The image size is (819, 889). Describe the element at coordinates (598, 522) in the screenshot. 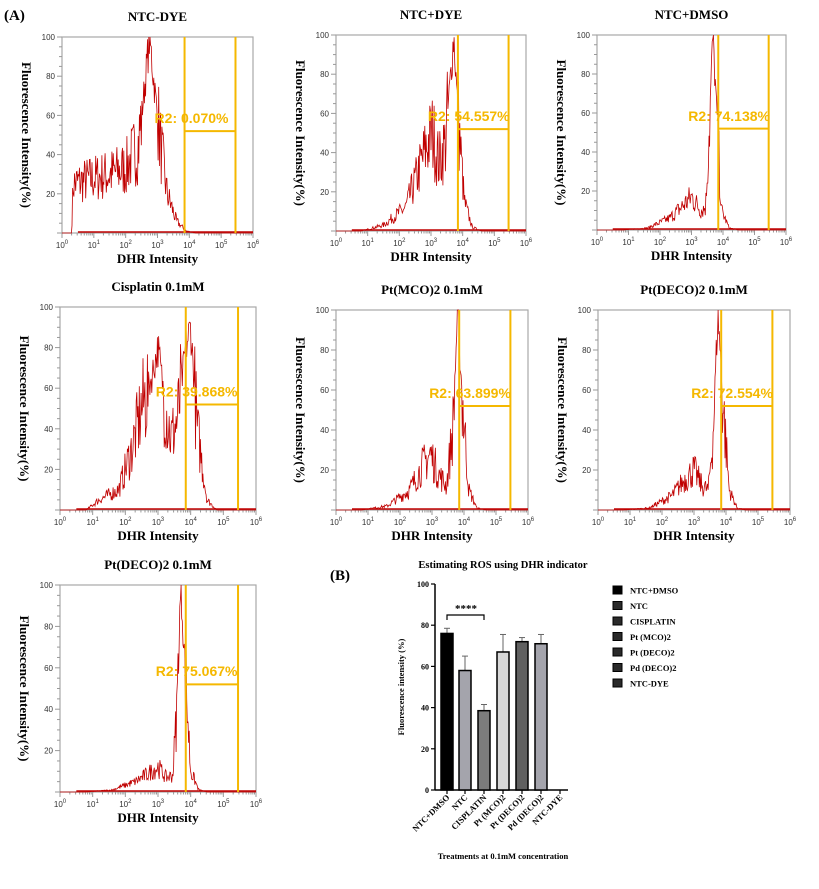

I see `x-tick-label: 10⁰` at that location.